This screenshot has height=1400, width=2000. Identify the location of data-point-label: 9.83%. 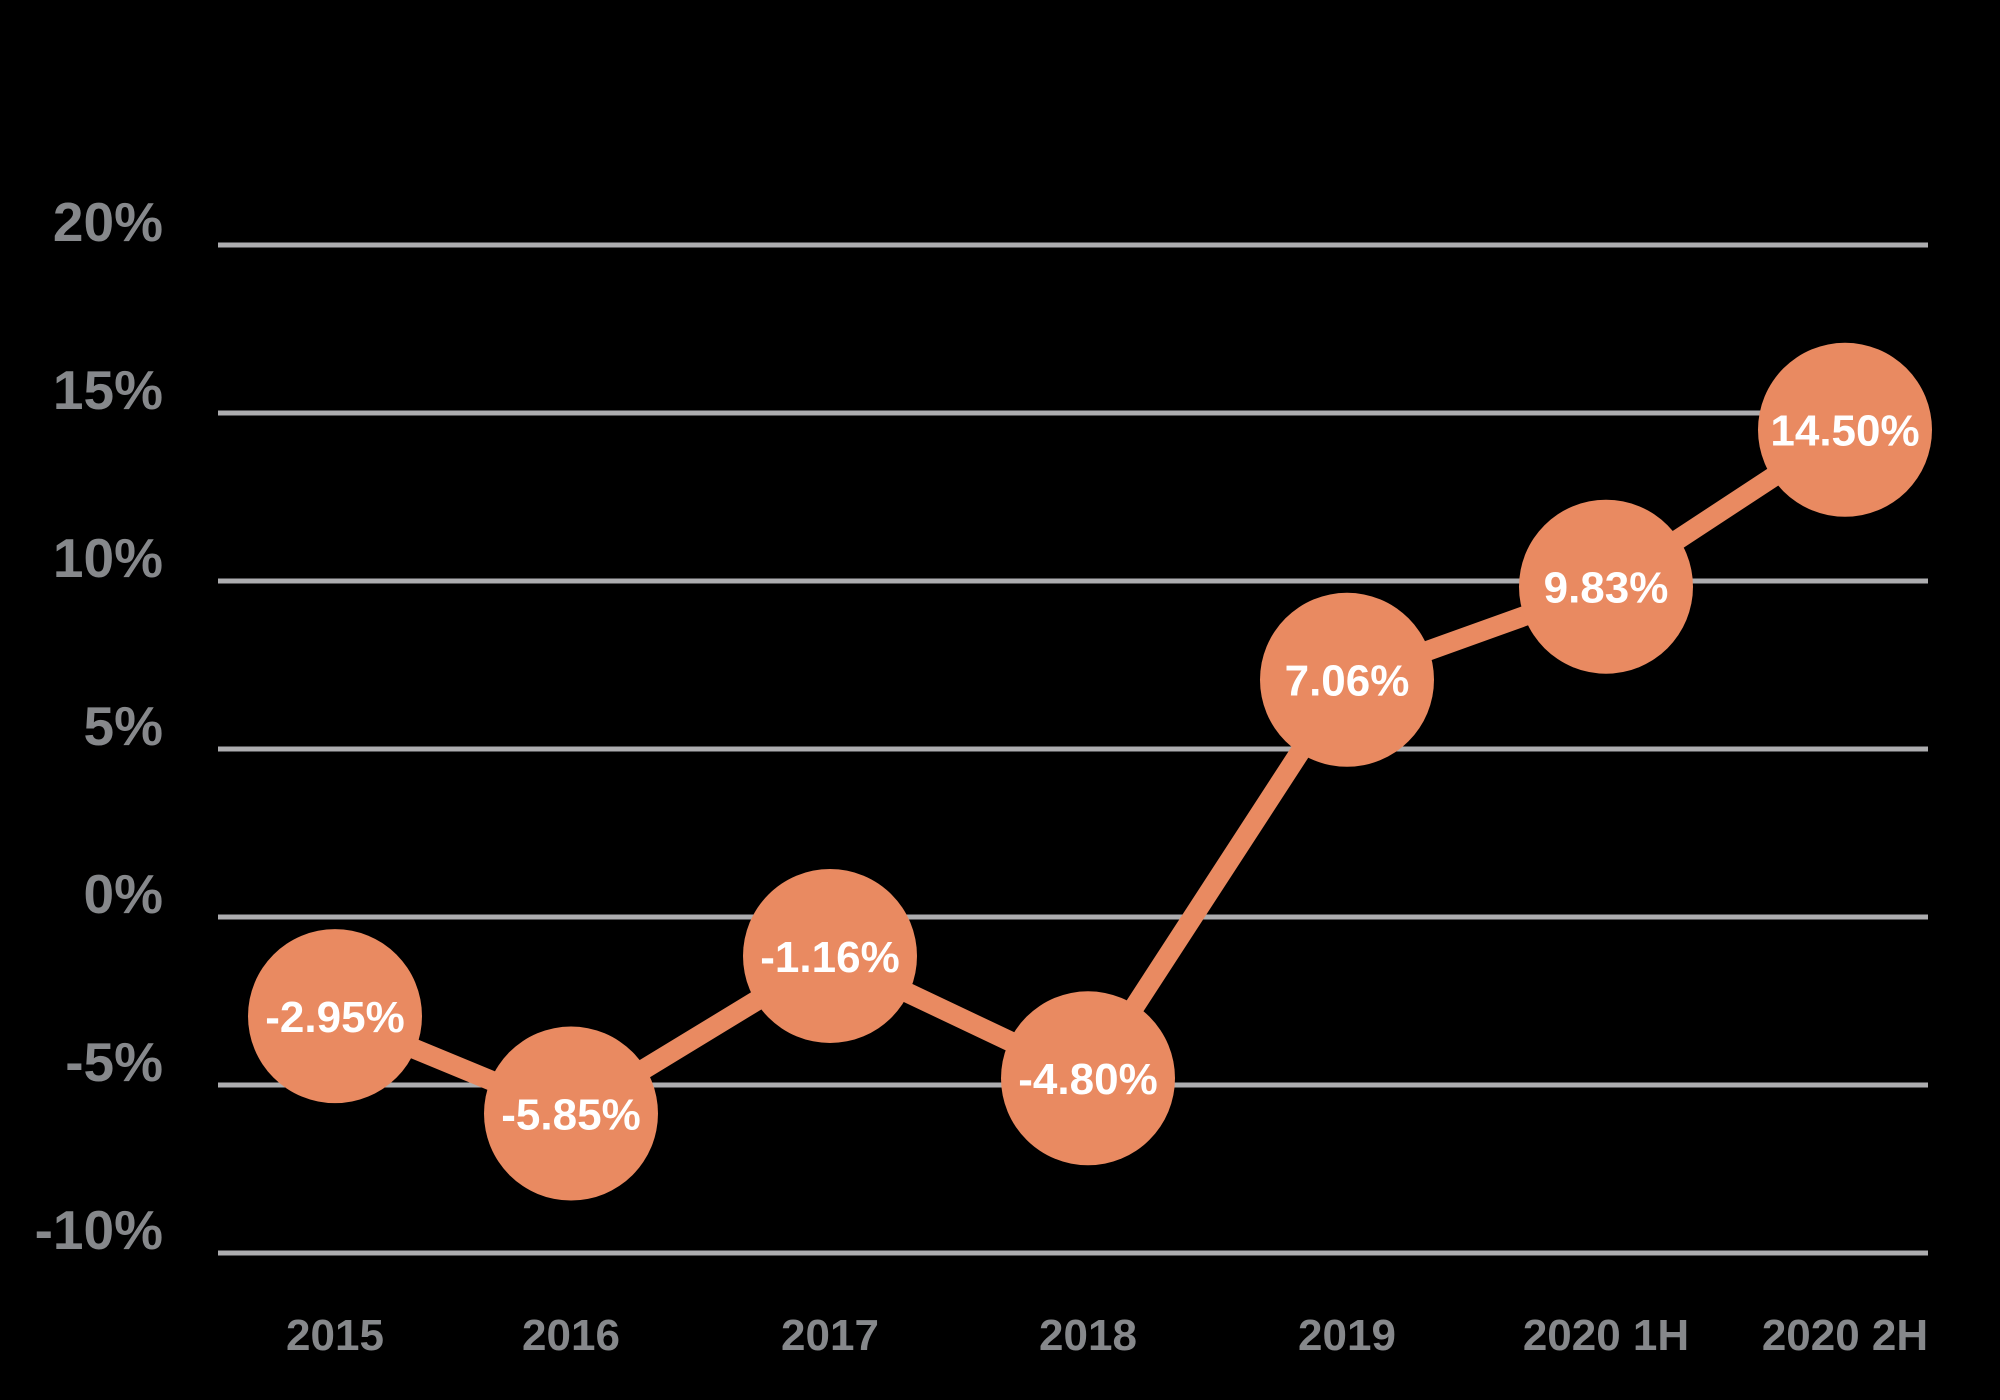
(1606, 588).